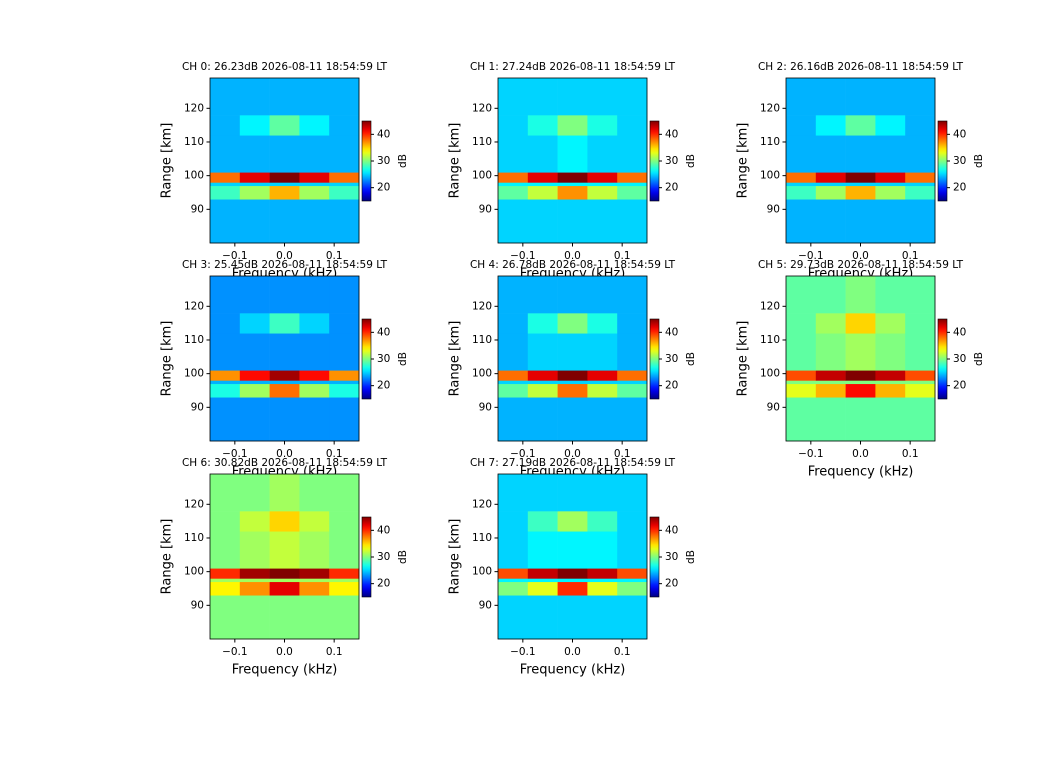 The width and height of the screenshot is (1050, 780). Describe the element at coordinates (622, 652) in the screenshot. I see `x-tick-label: 0.1` at that location.